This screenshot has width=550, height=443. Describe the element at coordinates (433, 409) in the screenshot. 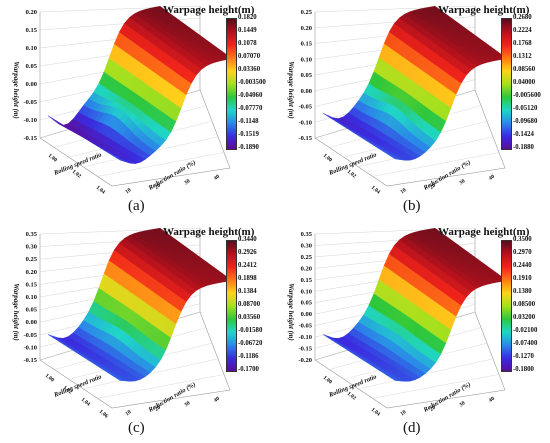

I see `y-tick-label: 20` at that location.